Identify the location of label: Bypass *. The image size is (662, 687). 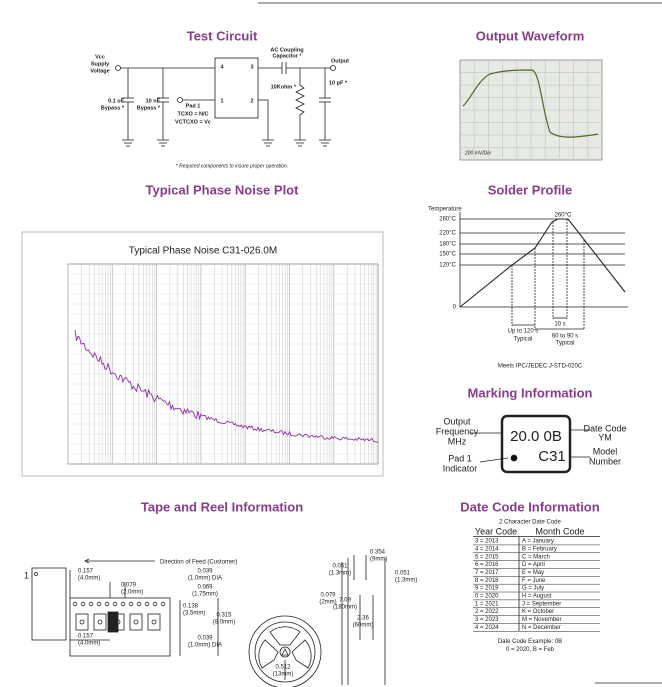
(113, 108).